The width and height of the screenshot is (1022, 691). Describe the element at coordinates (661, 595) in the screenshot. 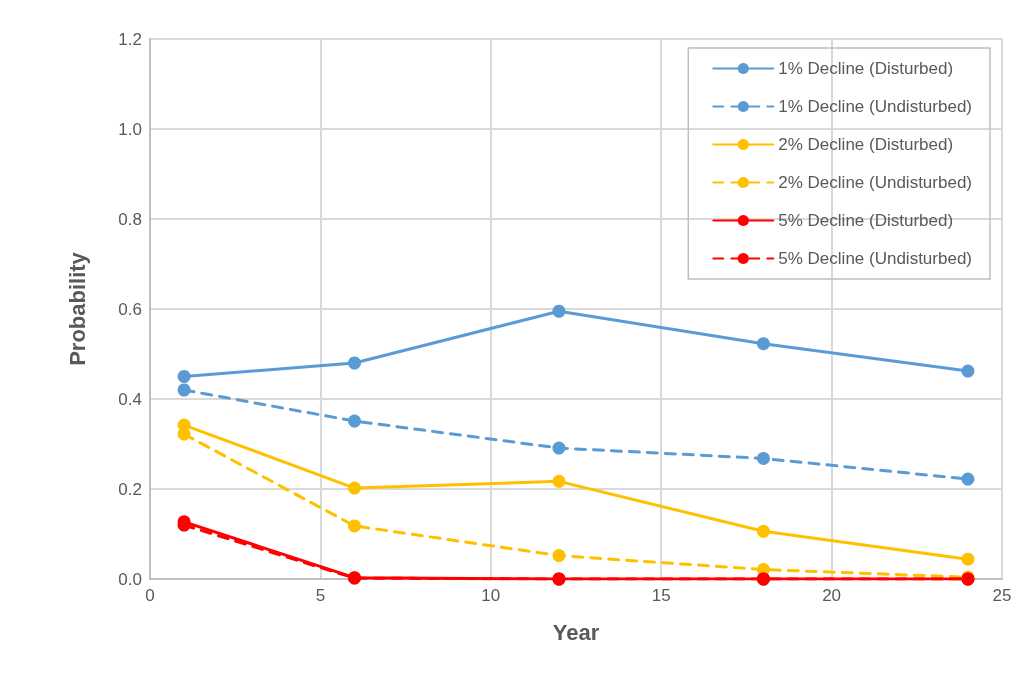

I see `x-tick-label: 15` at that location.